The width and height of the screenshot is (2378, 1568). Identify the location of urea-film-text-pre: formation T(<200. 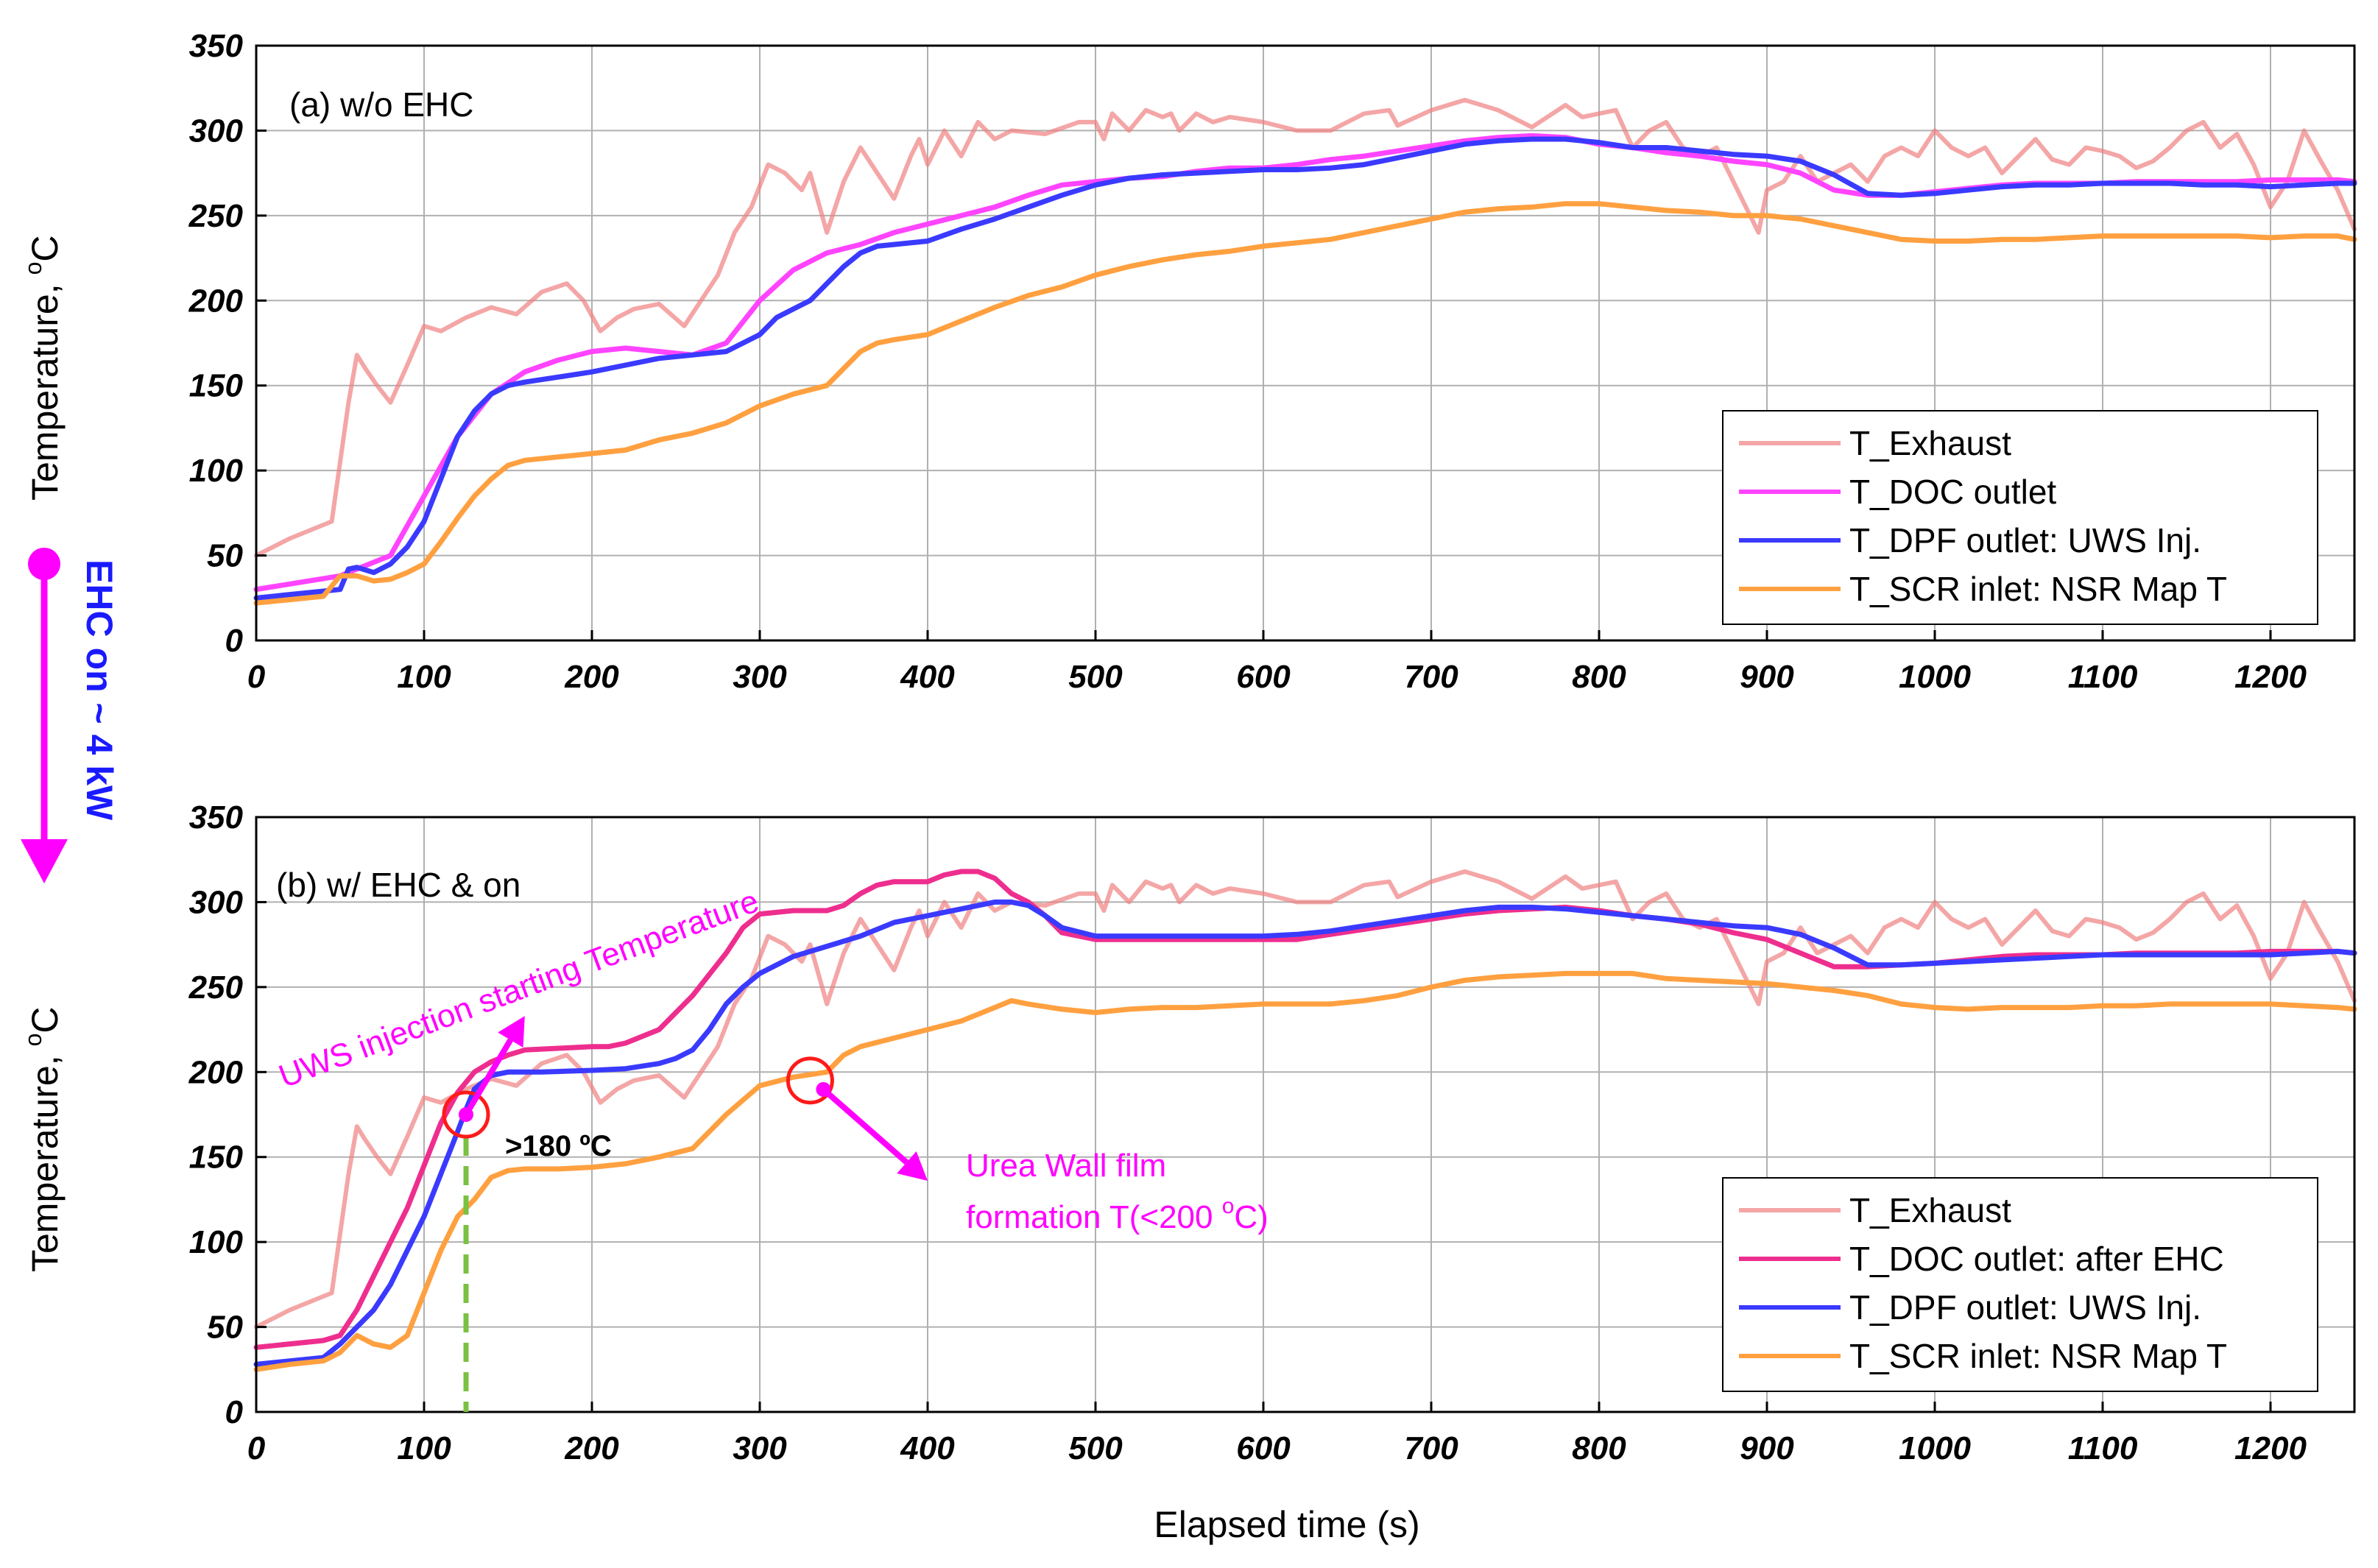
(1094, 1217).